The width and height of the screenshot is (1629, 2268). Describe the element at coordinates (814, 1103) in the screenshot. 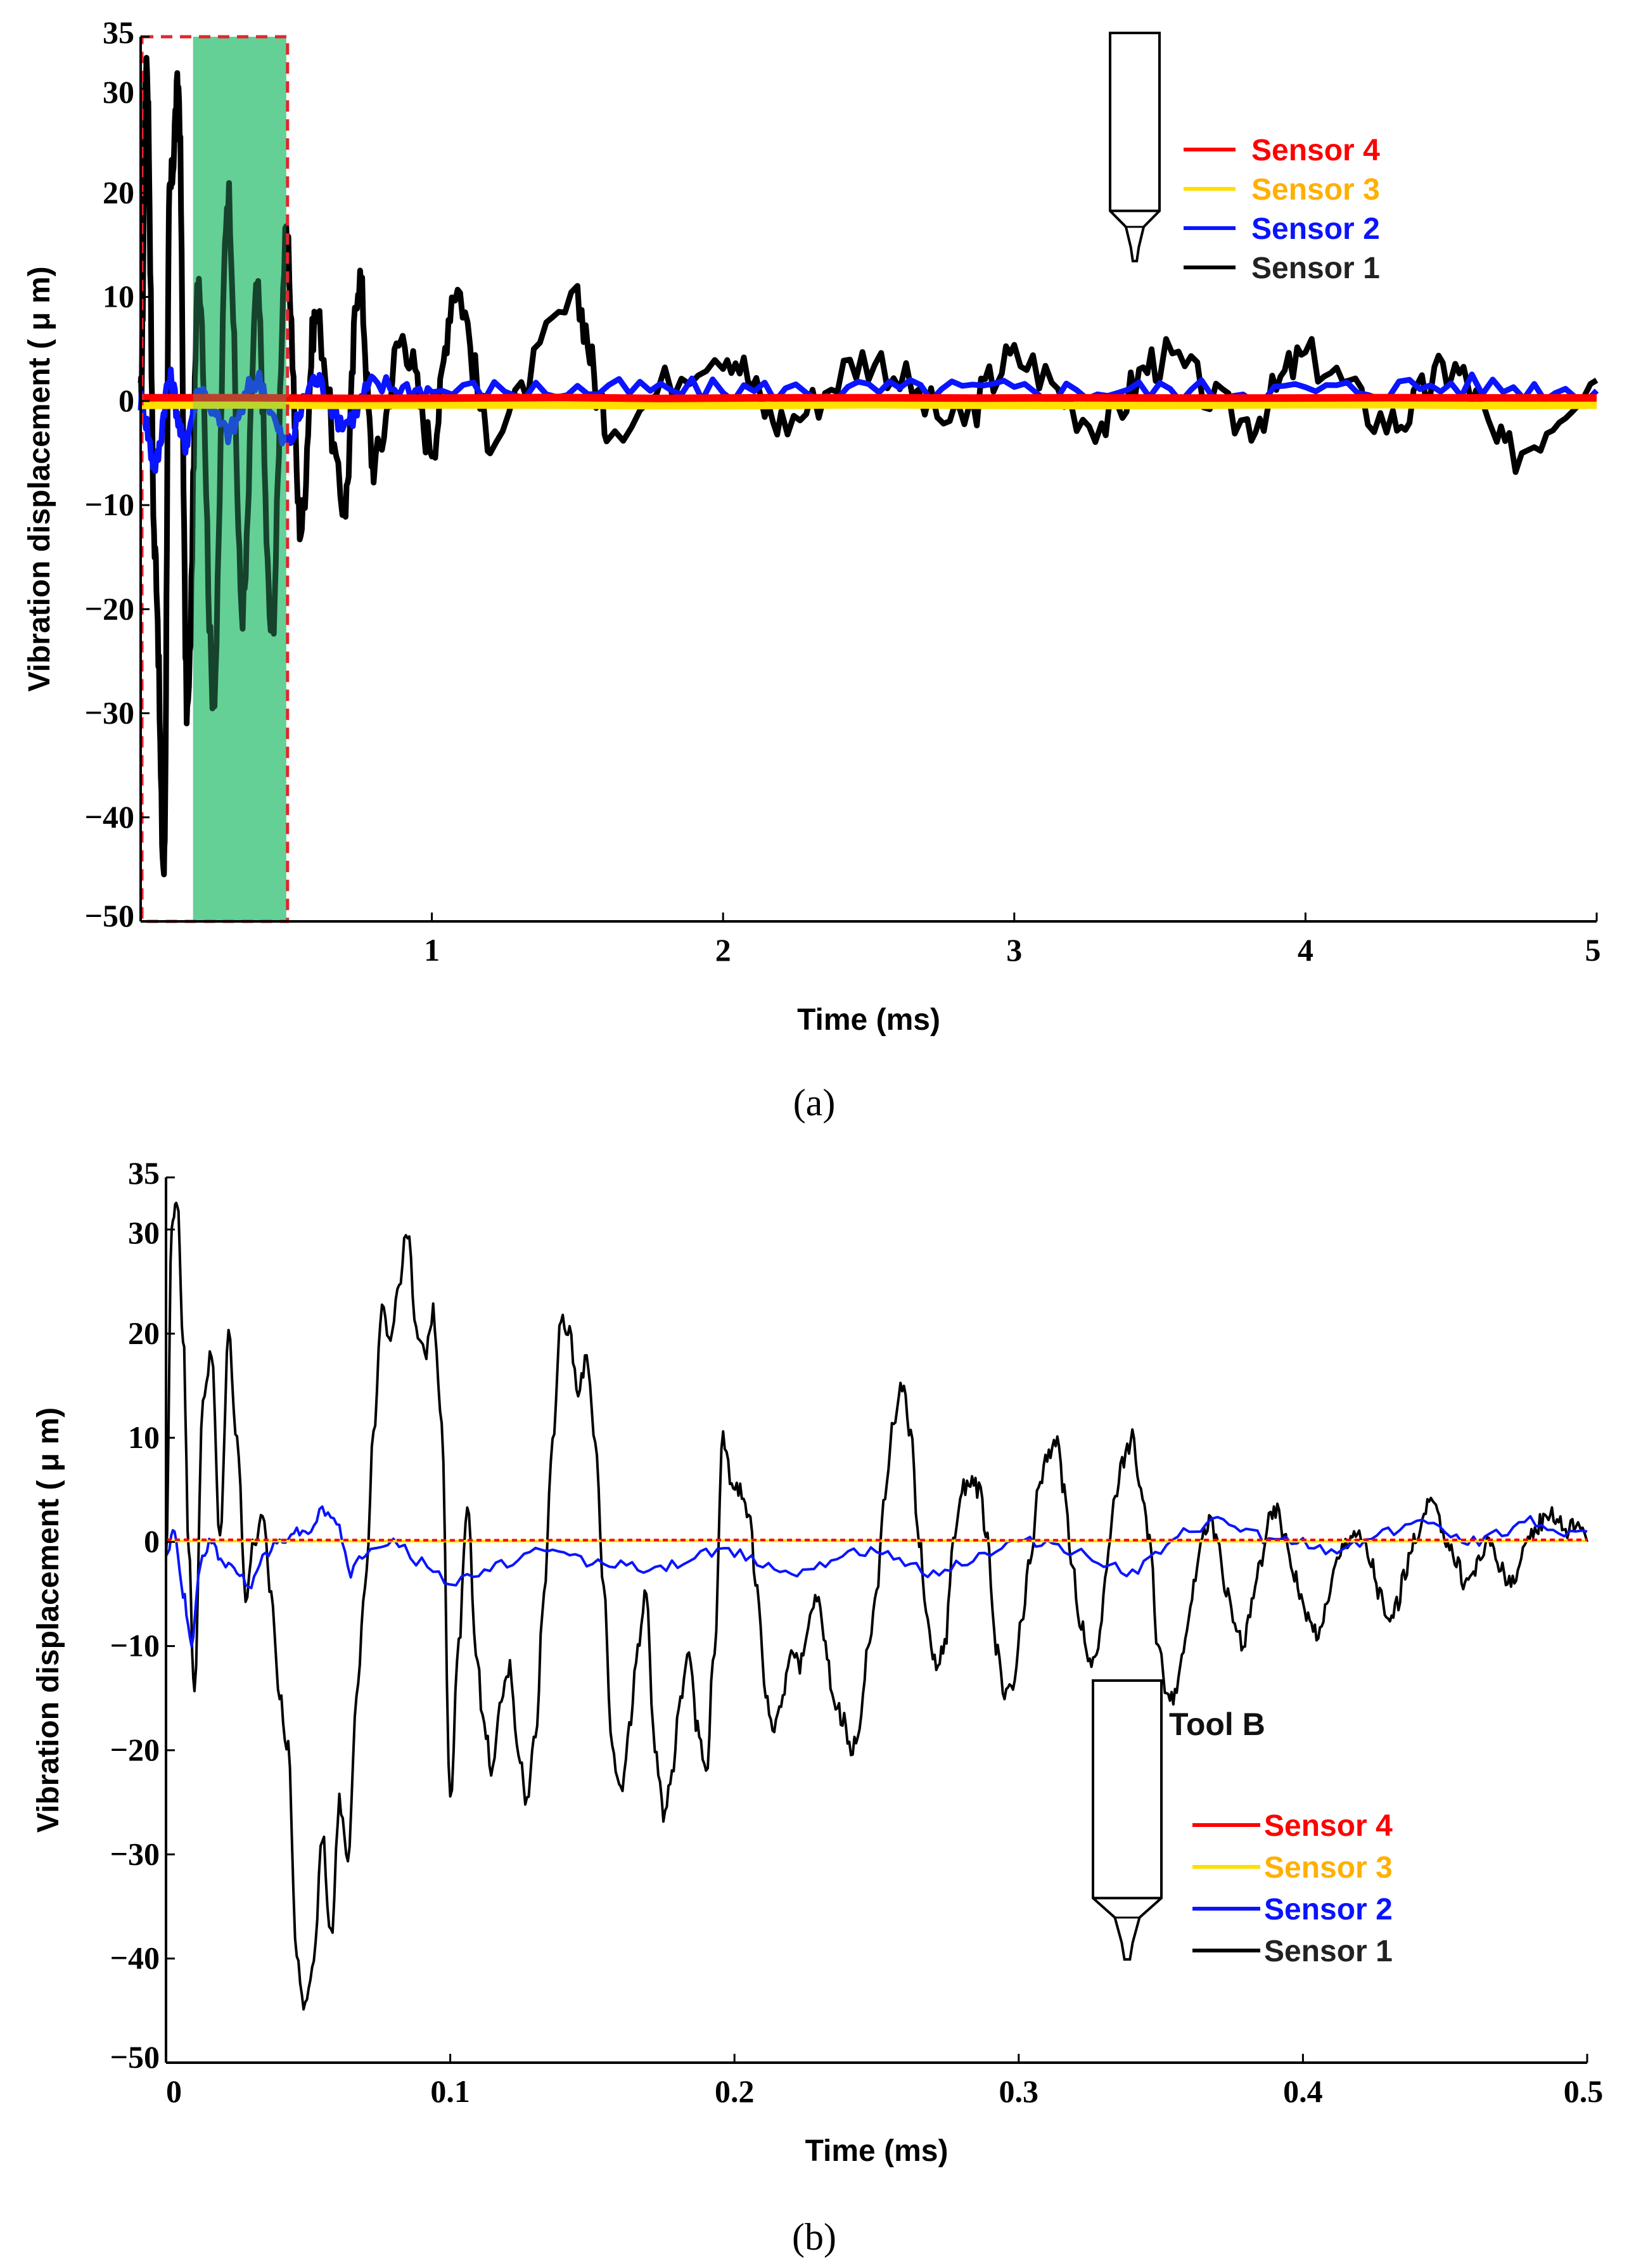

I see `panel-label: (a)` at that location.